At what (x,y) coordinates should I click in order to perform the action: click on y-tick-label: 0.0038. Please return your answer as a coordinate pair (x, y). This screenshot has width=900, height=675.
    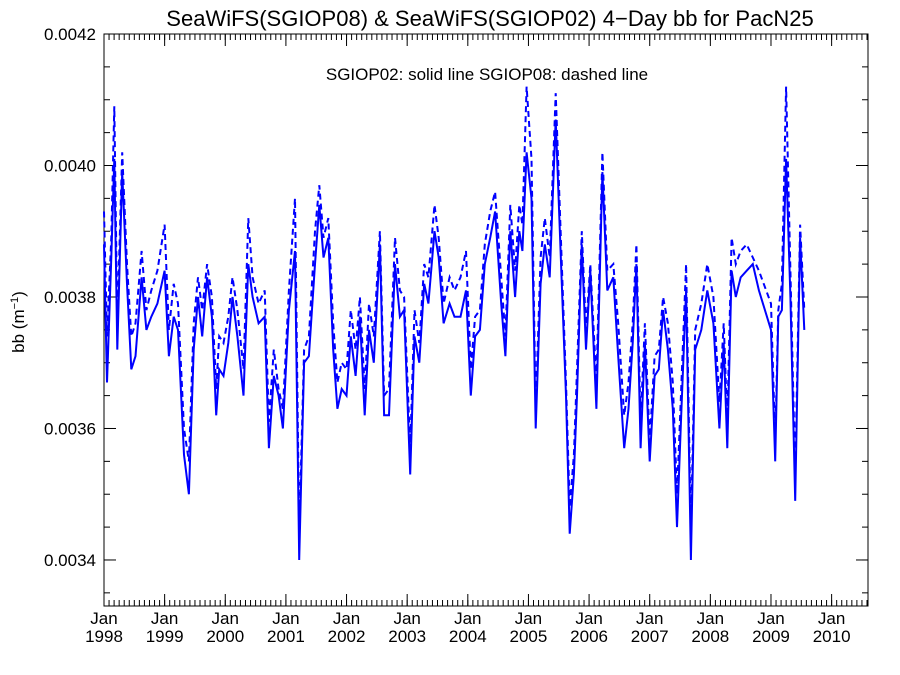
    Looking at the image, I should click on (70, 297).